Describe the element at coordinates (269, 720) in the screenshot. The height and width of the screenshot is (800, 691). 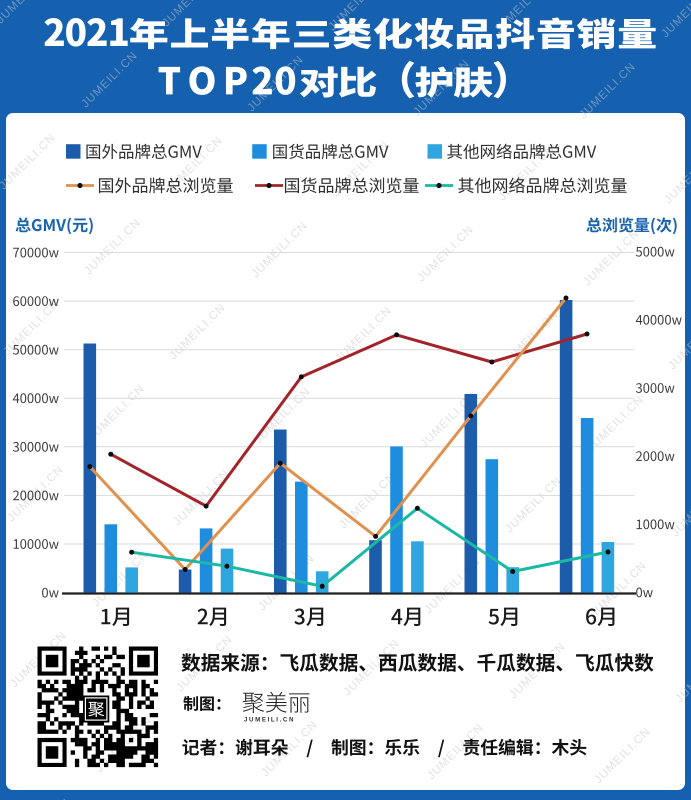
I see `svg-text: JUMEILI.CN` at that location.